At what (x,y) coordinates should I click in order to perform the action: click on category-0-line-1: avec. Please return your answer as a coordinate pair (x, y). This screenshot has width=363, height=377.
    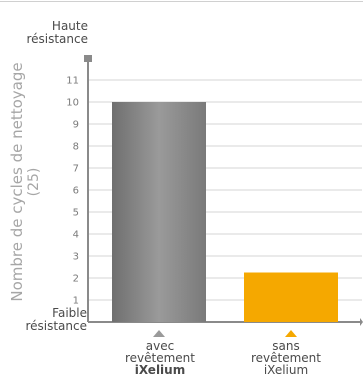
    Looking at the image, I should click on (160, 346).